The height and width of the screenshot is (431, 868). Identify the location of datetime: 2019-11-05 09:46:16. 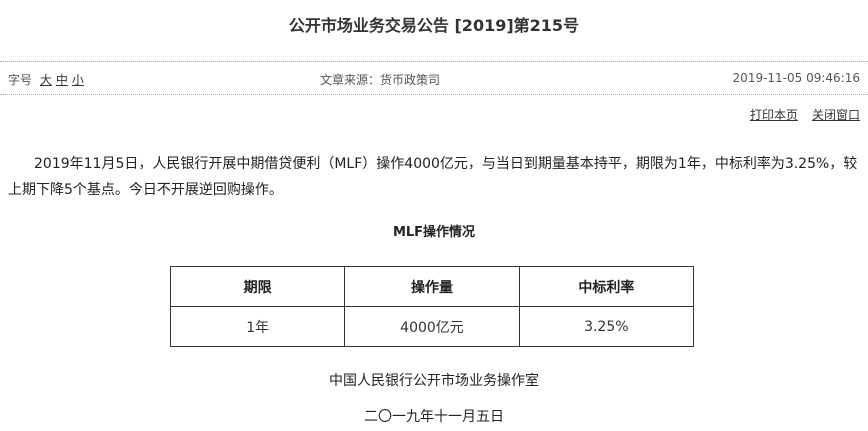
(796, 78).